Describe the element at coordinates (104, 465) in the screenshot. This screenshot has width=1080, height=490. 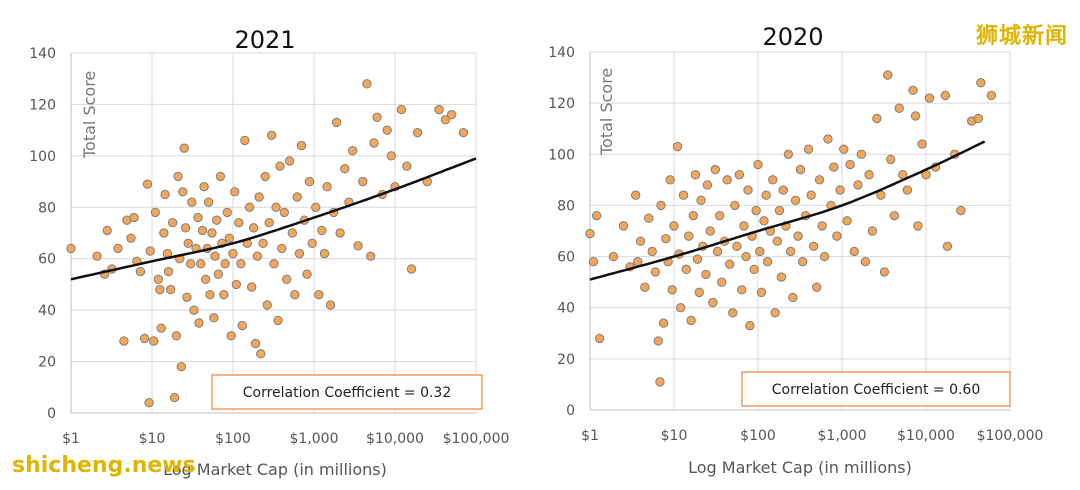
I see `site-watermark: shicheng.news` at that location.